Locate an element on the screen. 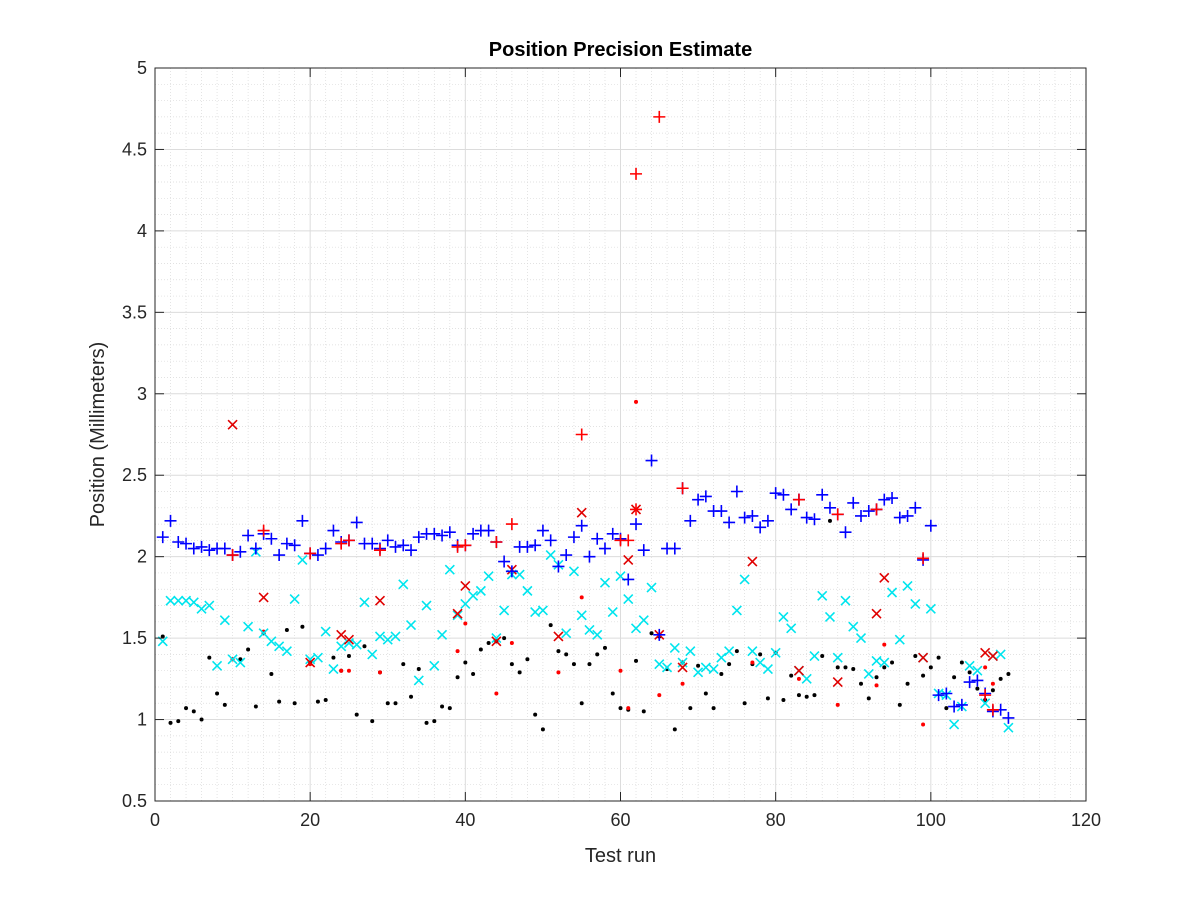 The image size is (1200, 905). x-tick-label: 120 is located at coordinates (1086, 820).